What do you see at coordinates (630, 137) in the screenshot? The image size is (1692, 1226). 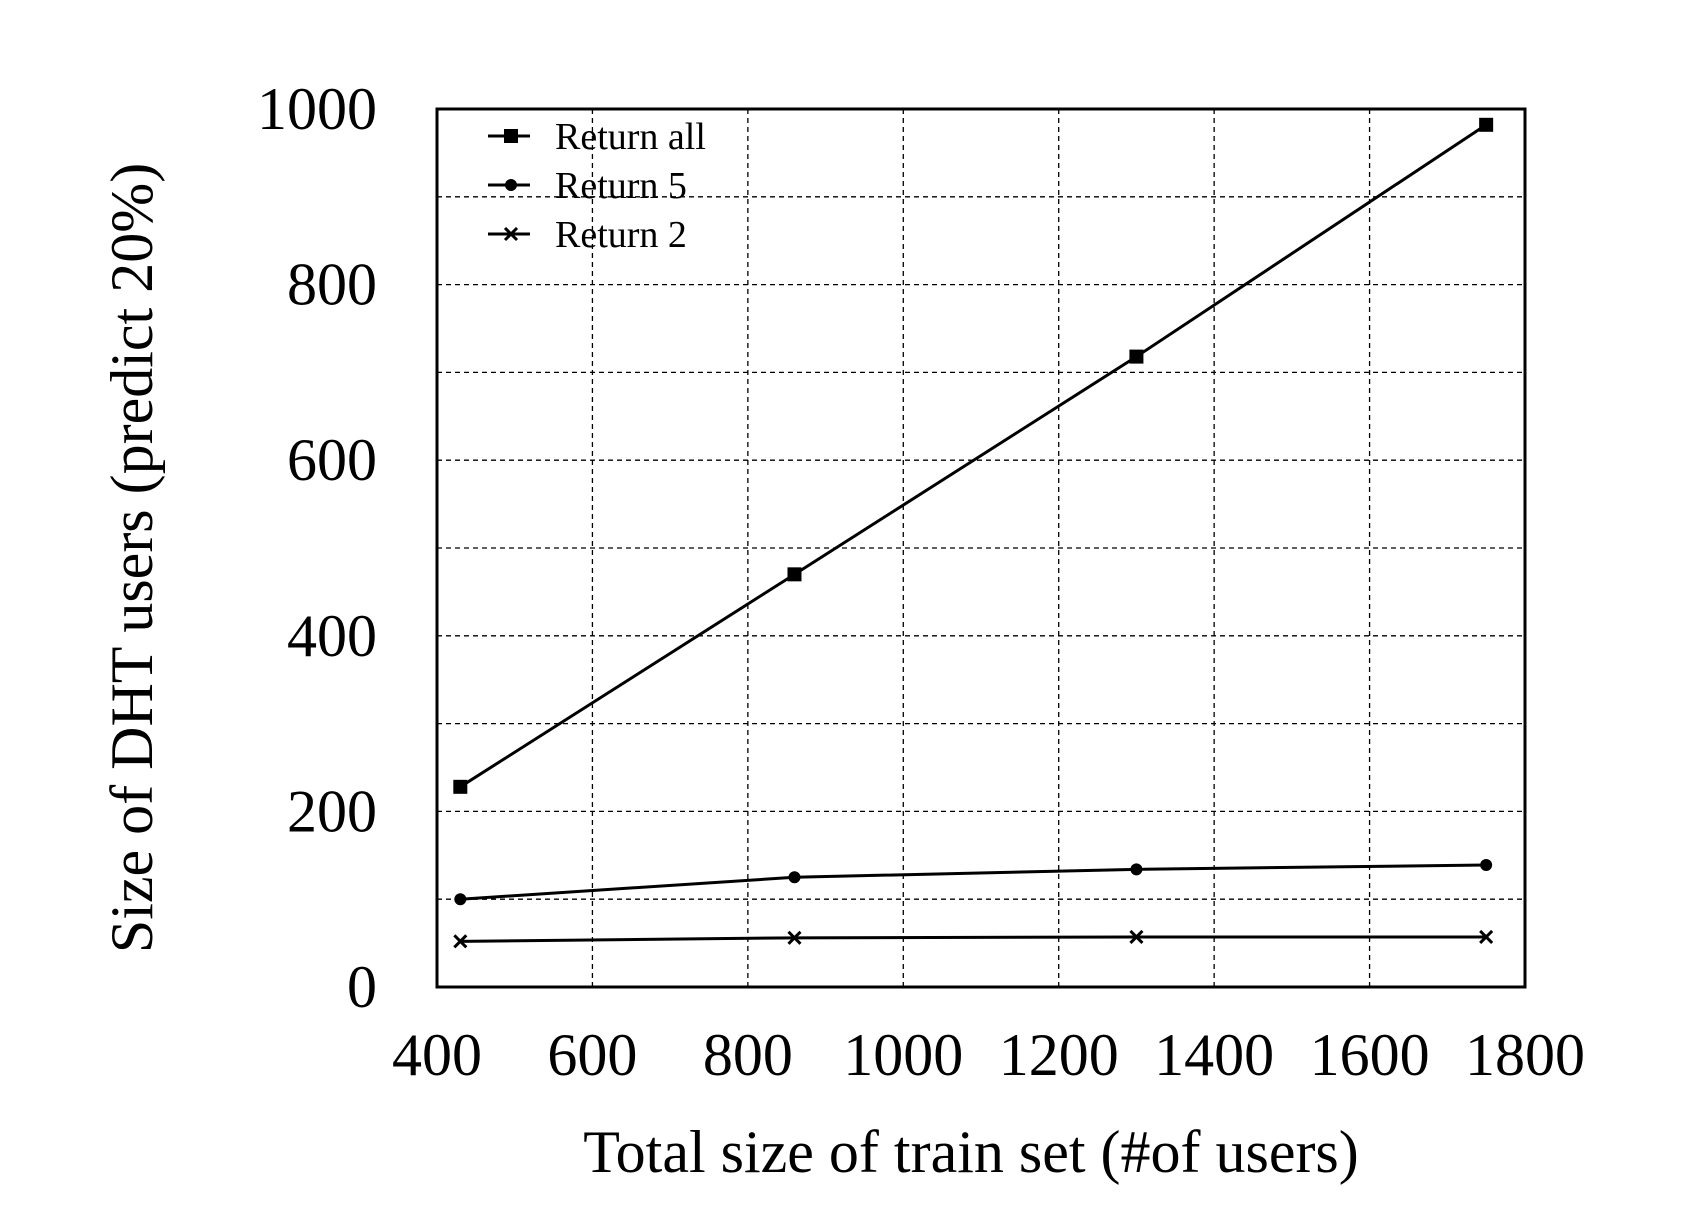 I see `legend-label: Return all` at bounding box center [630, 137].